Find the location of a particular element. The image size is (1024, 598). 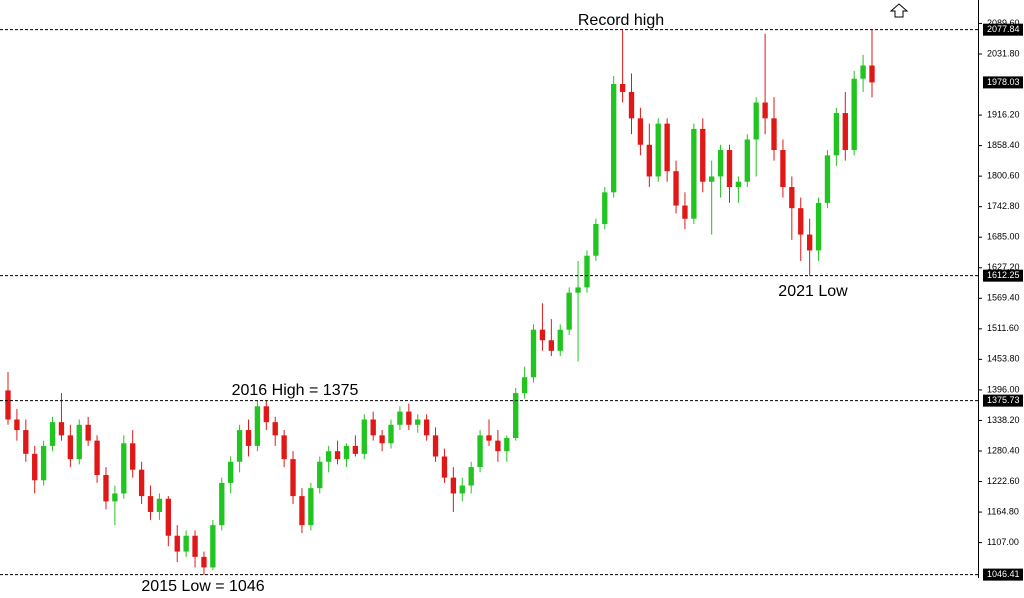

last-price-box is located at coordinates (1003, 82).